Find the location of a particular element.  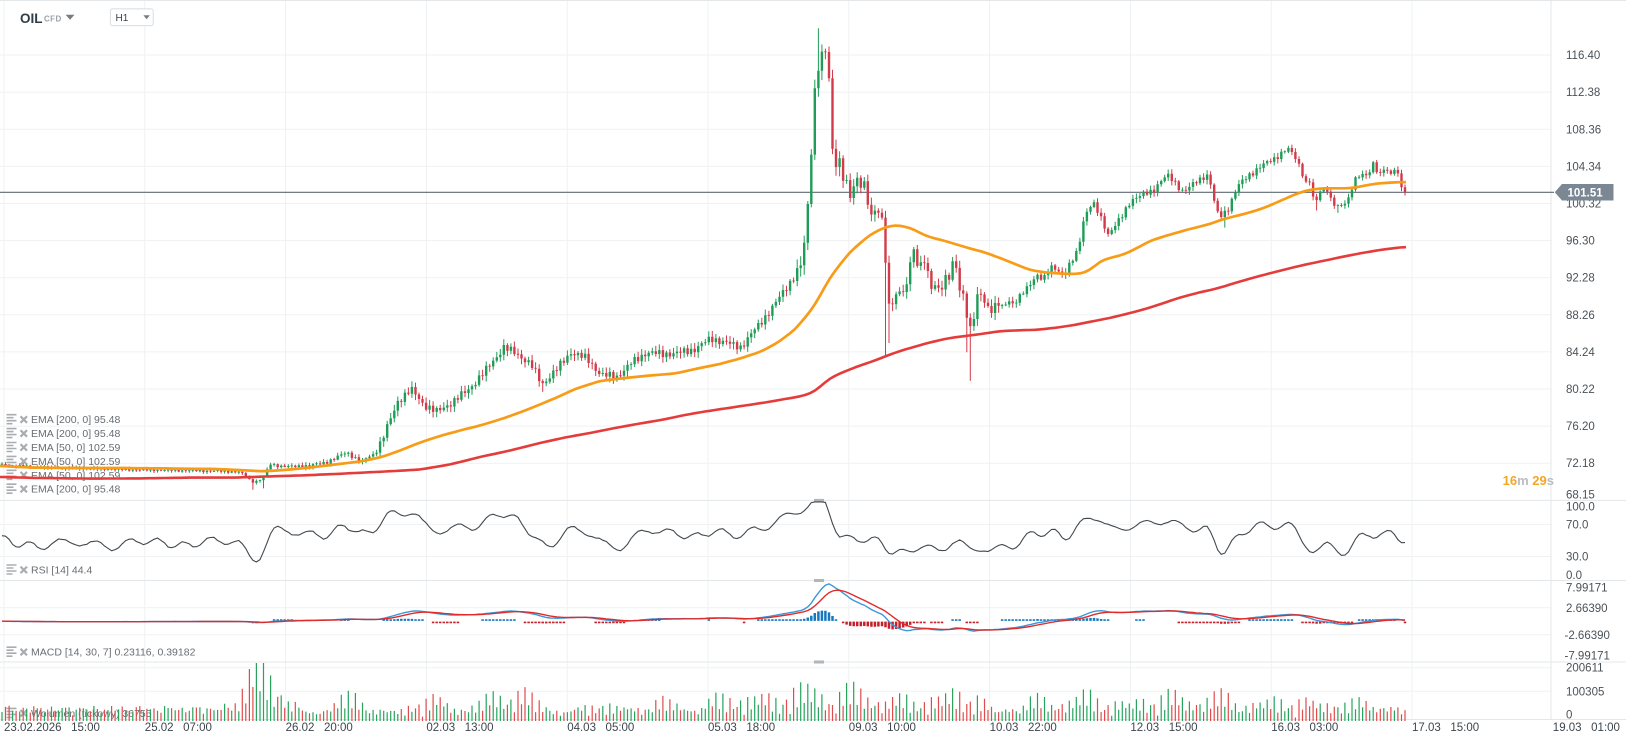

svg-text: 100.32 is located at coordinates (1583, 205).